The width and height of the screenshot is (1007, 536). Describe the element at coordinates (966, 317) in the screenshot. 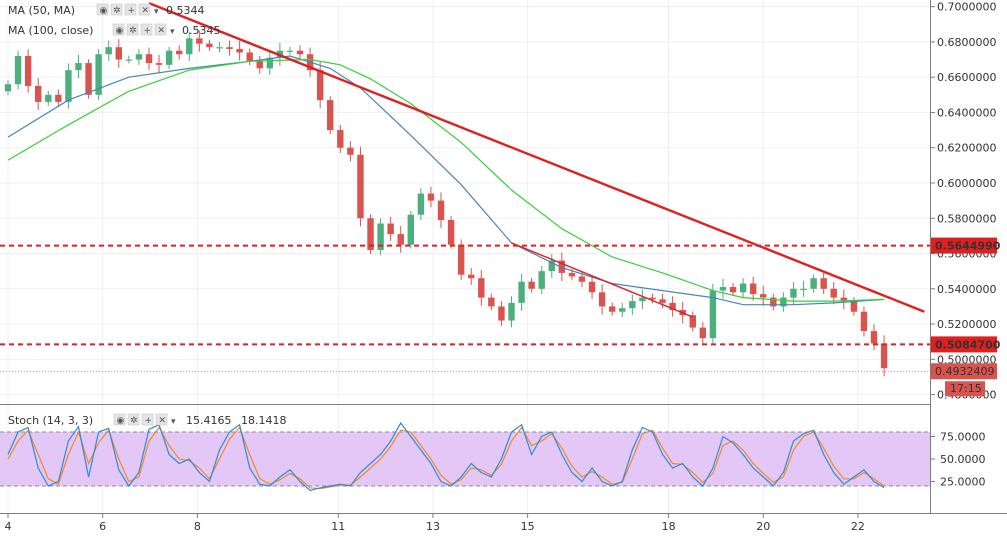

I see `price-axis-tags: 0.5644990 0.5084700 0.4932409 17:15` at that location.